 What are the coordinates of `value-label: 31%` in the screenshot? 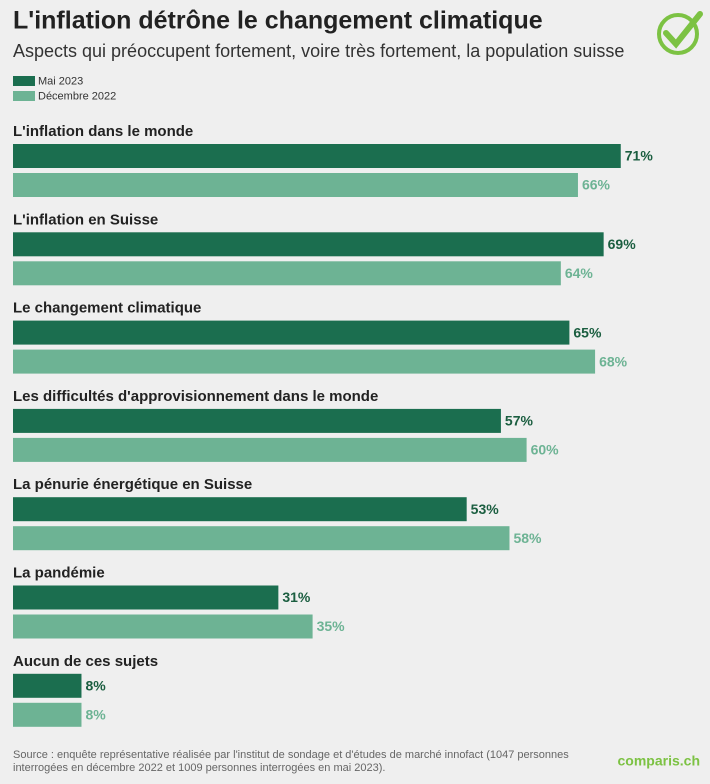 It's located at (296, 597).